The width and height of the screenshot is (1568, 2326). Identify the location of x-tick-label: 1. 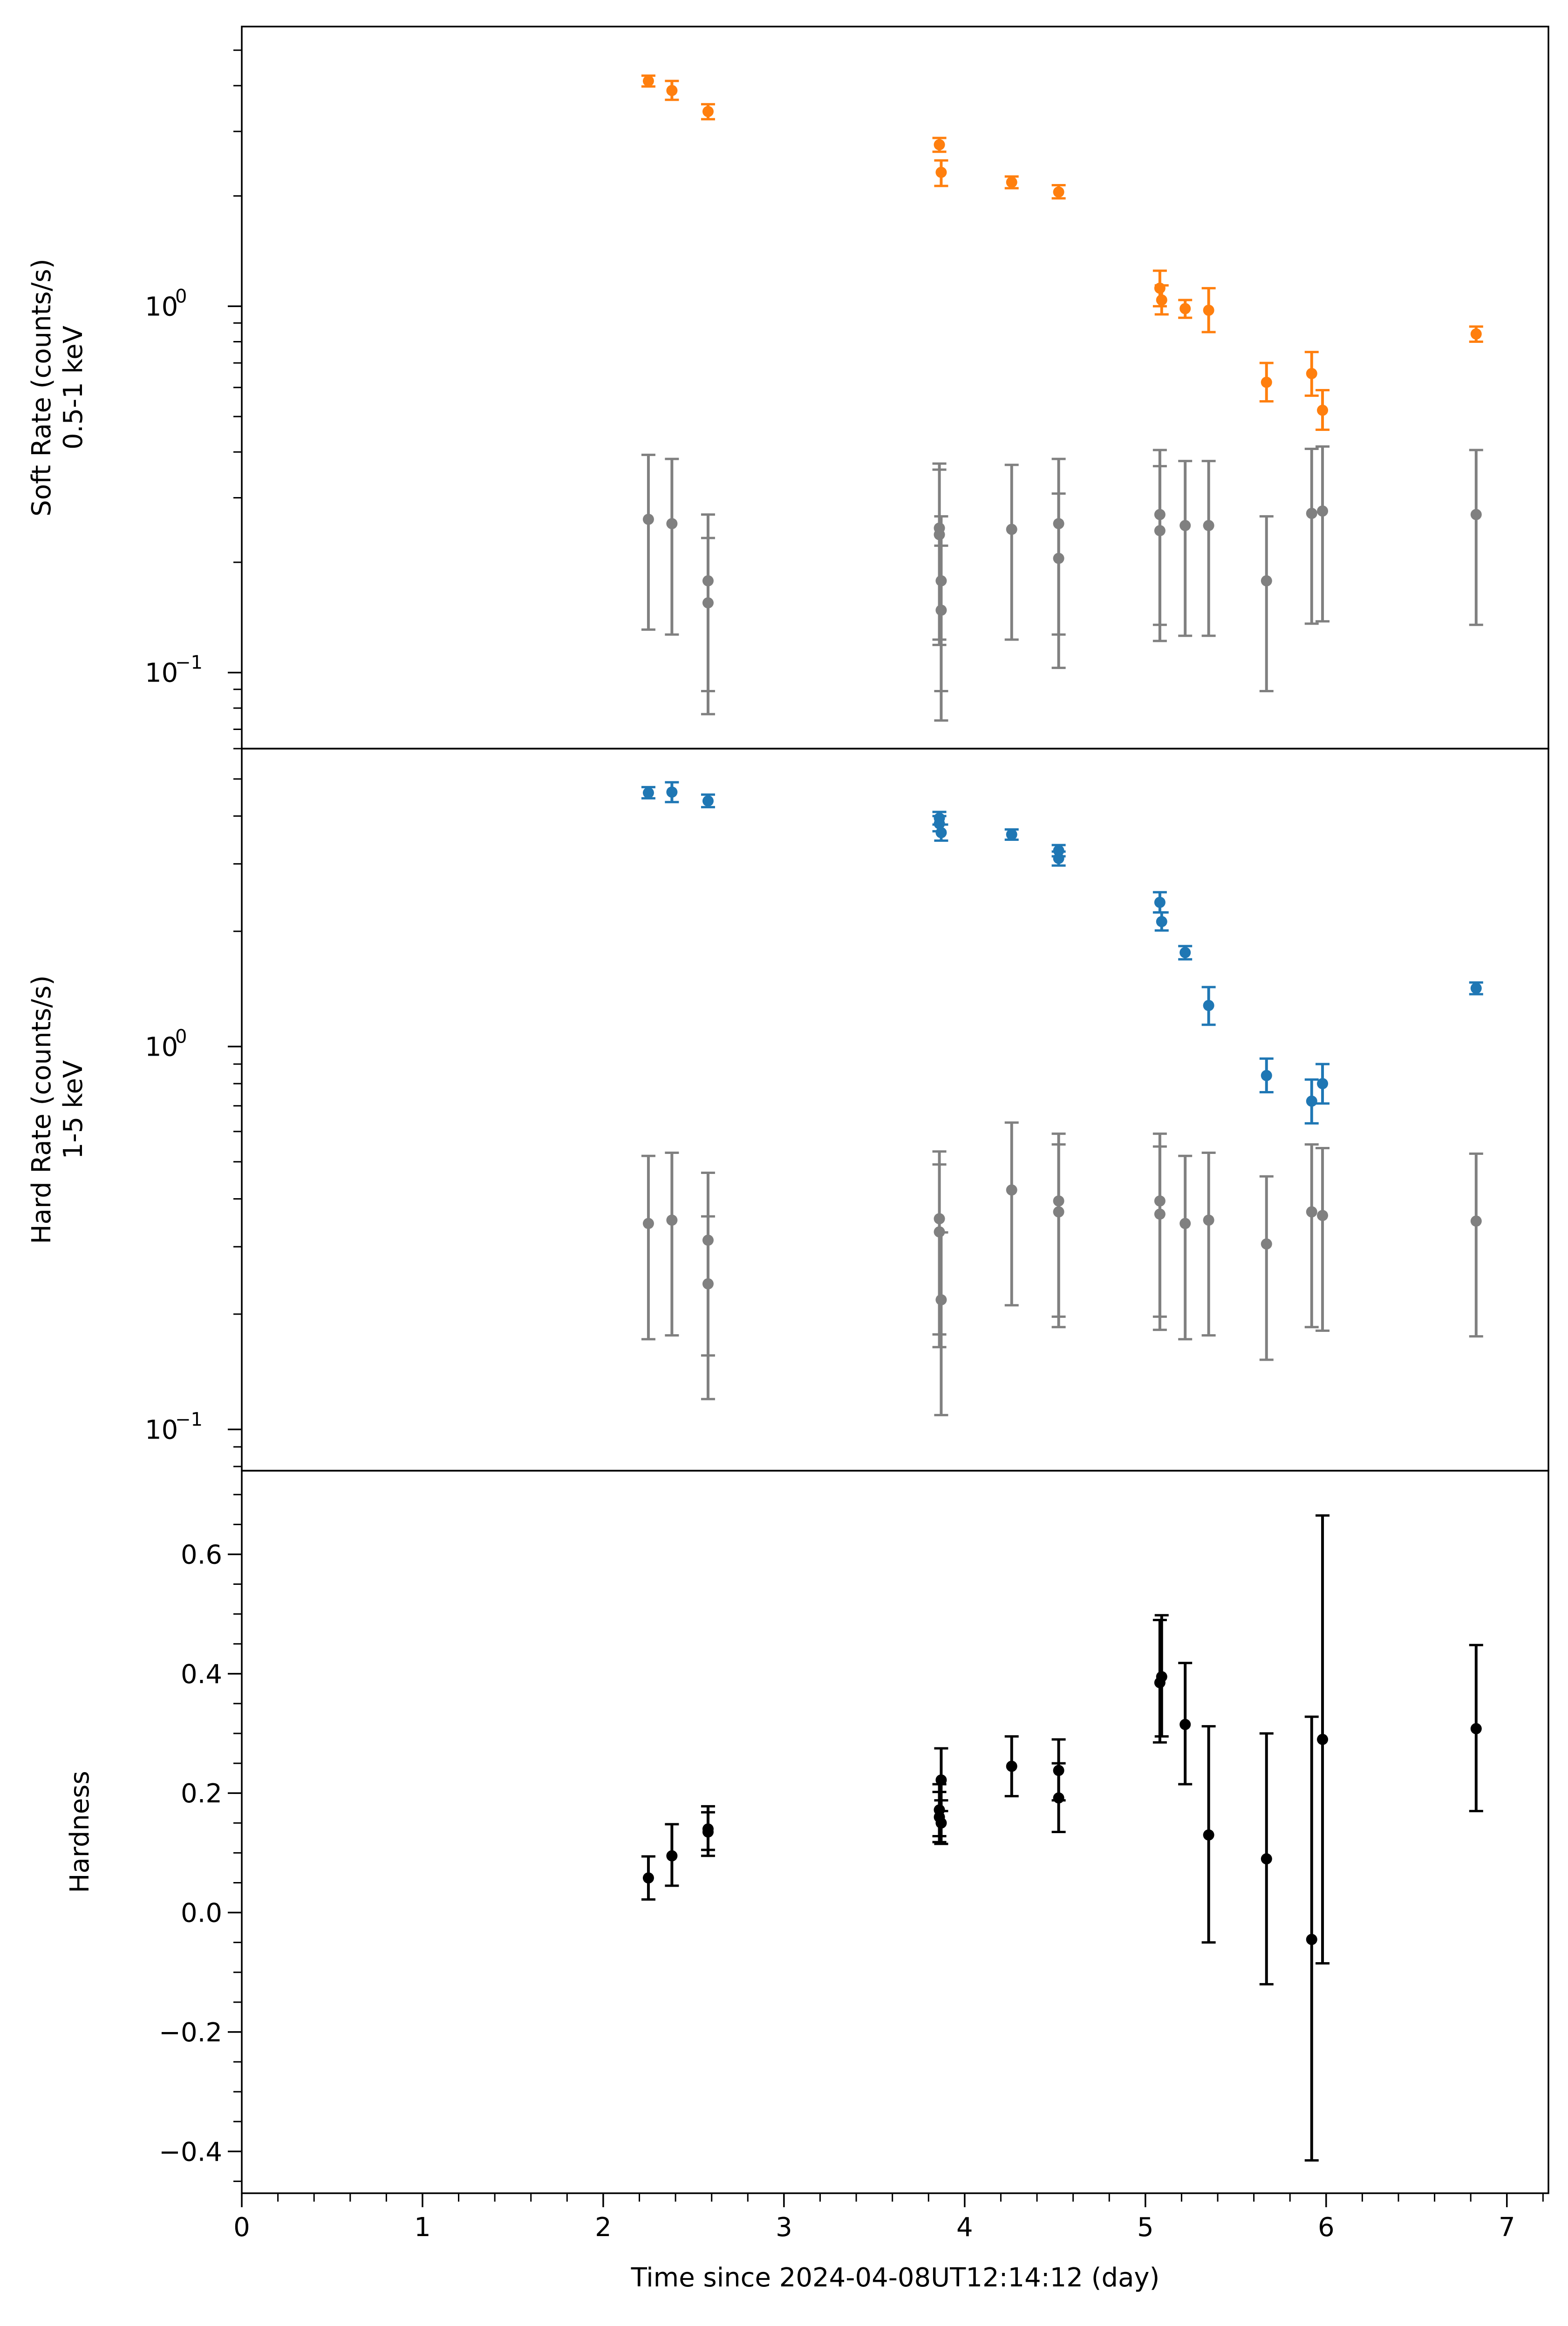
(422, 2227).